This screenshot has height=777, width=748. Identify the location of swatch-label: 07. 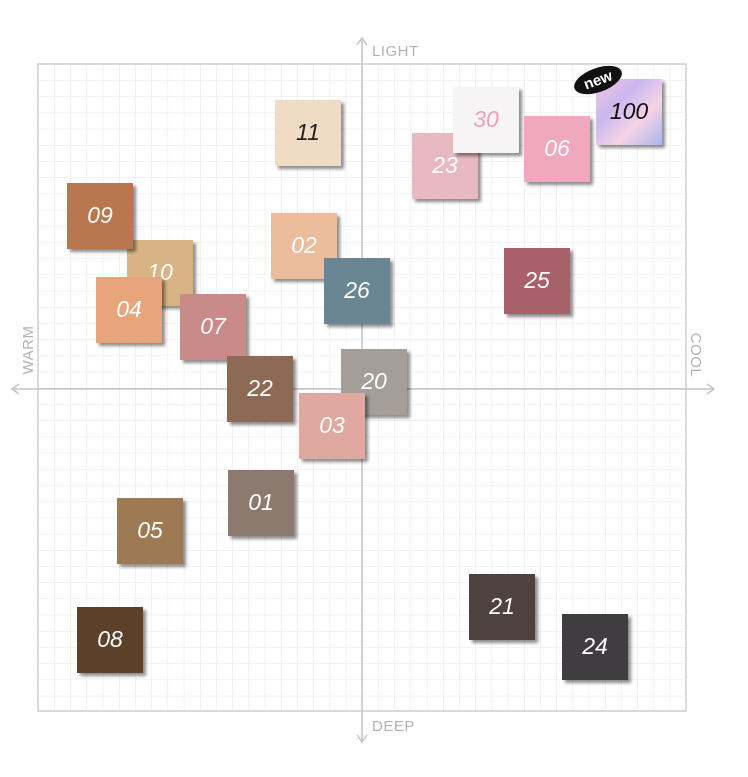
(213, 326).